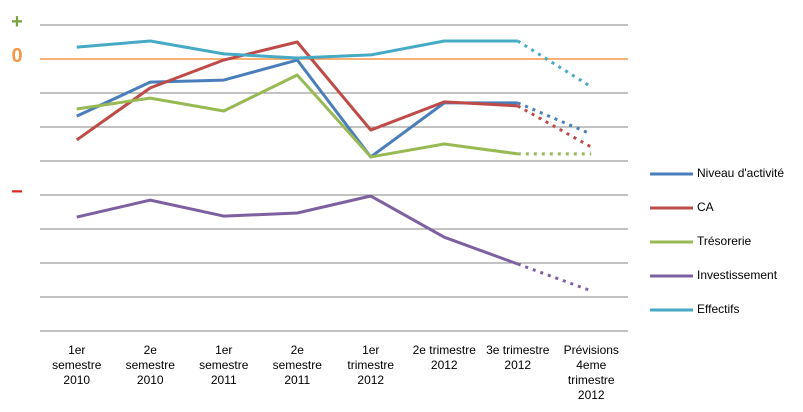  I want to click on x-tick-label: 2e semestre 2011, so click(297, 365).